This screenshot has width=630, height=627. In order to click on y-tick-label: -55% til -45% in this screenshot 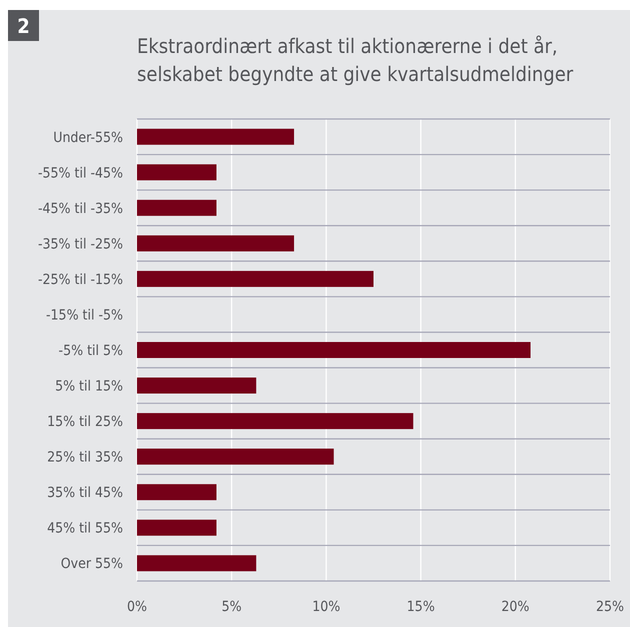, I will do `click(81, 173)`.